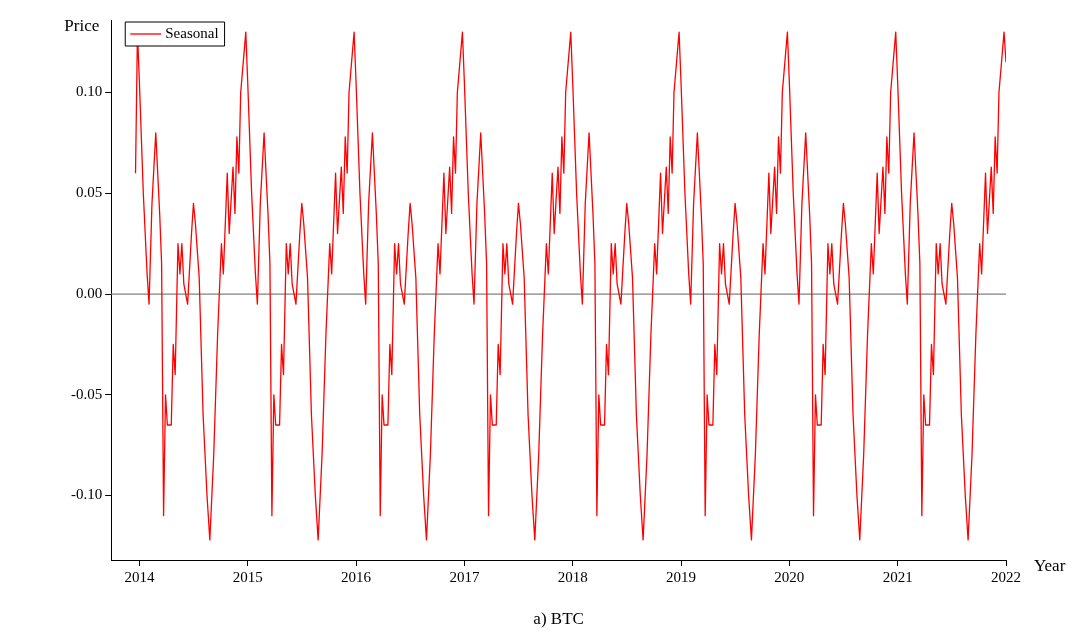 Image resolution: width=1080 pixels, height=640 pixels. Describe the element at coordinates (192, 32) in the screenshot. I see `legend-label: Seasonal` at that location.